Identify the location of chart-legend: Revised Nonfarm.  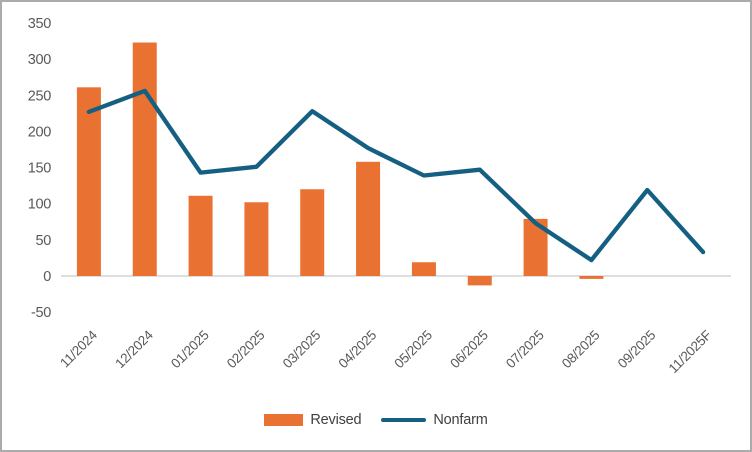
(376, 420).